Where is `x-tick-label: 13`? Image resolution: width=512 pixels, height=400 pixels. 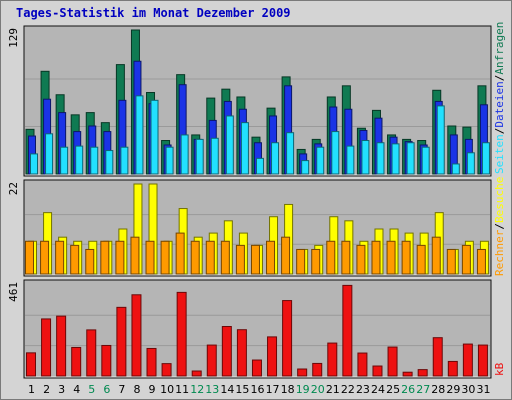
x-tick-label: 13 is located at coordinates (212, 389).